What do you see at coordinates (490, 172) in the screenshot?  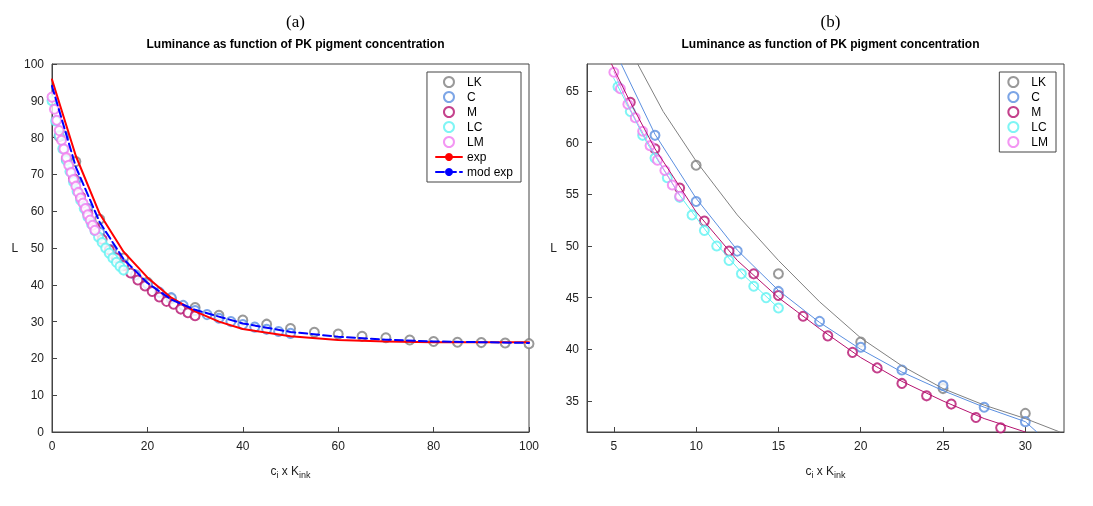 I see `legend-label: mod exp` at bounding box center [490, 172].